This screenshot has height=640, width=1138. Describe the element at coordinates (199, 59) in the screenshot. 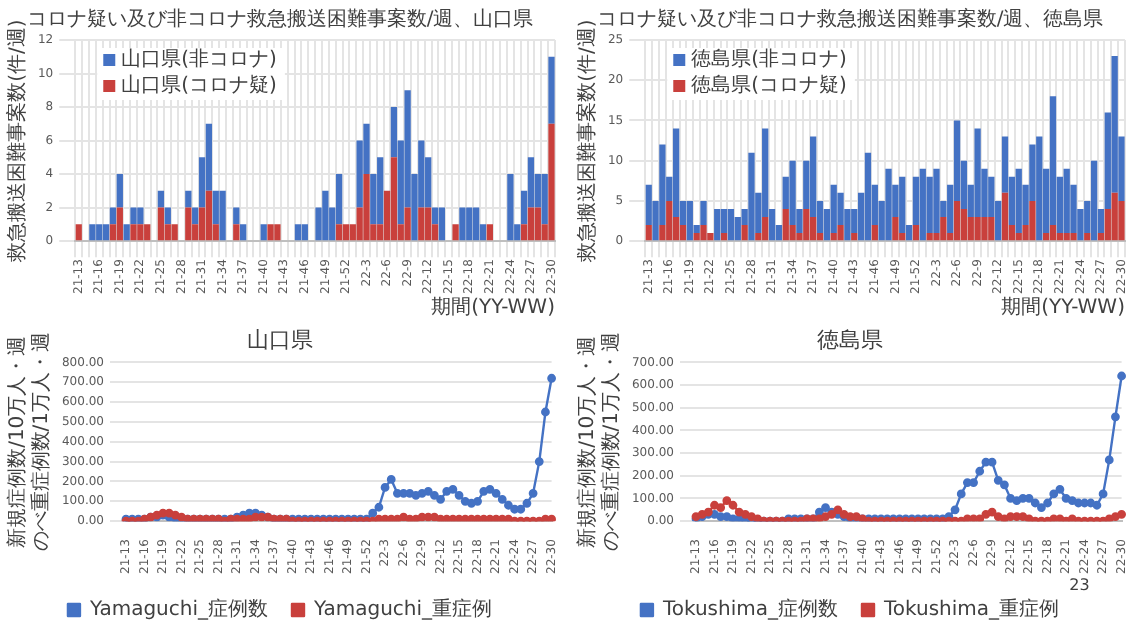

I see `legend-label: 山口県(非コロナ)` at that location.